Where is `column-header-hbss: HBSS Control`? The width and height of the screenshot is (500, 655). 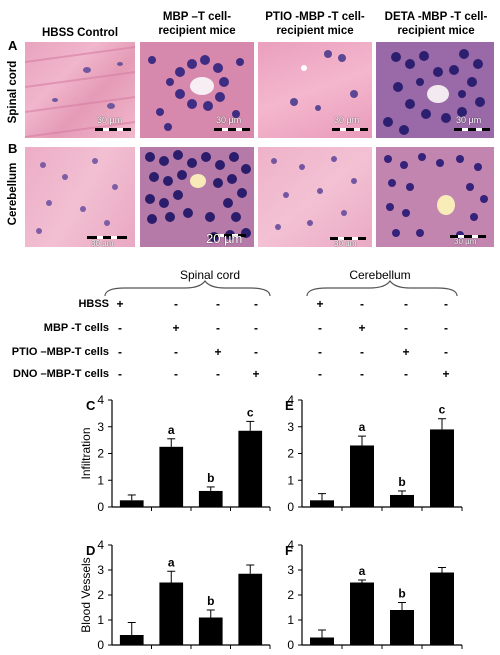
column-header-hbss: HBSS Control is located at coordinates (80, 33).